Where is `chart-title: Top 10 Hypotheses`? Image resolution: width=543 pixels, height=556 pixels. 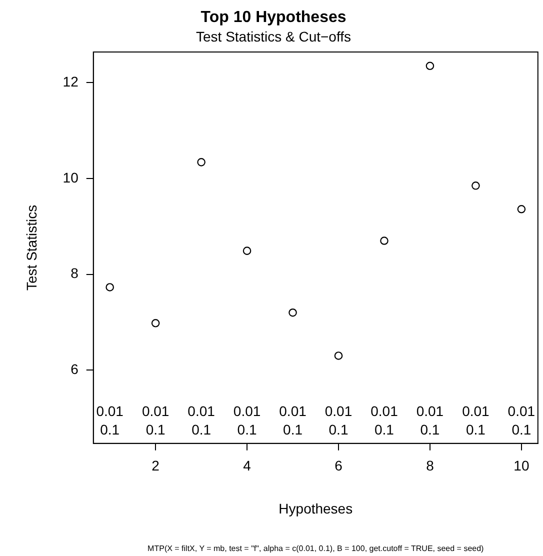
chart-title: Top 10 Hypotheses is located at coordinates (273, 17).